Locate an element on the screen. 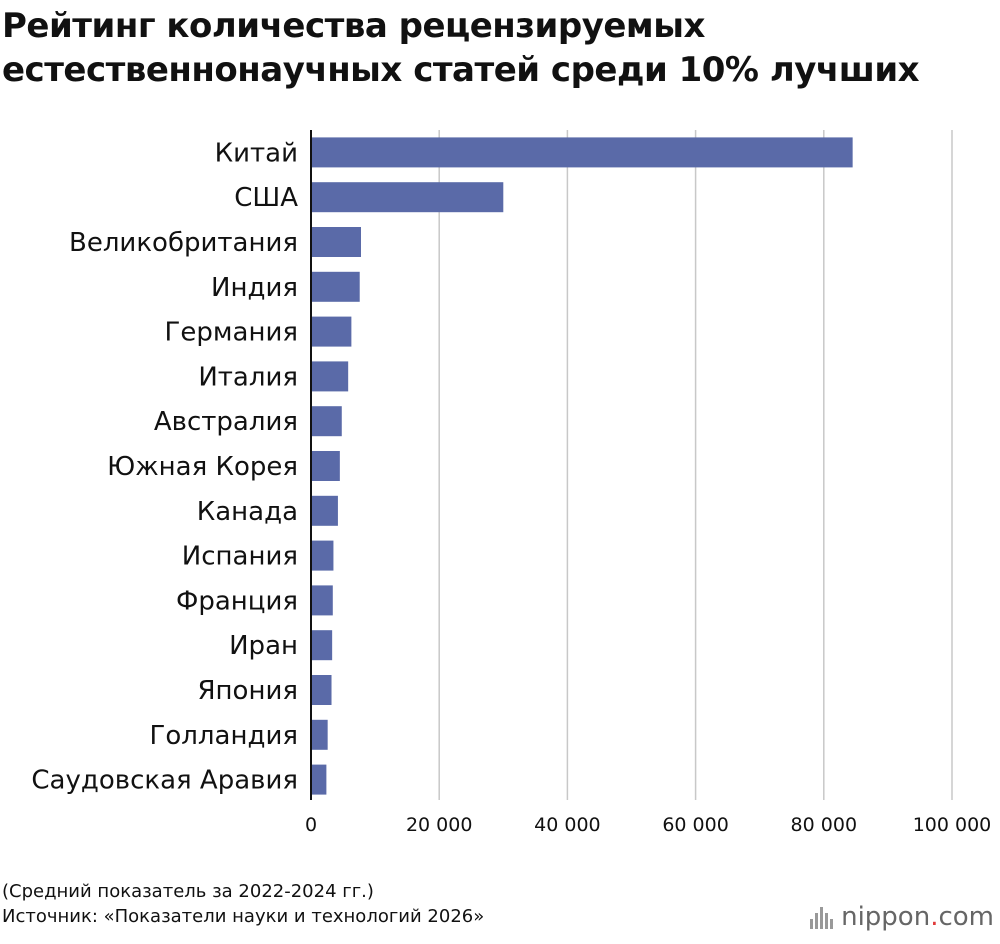 This screenshot has width=1000, height=944. x-tick-label: 0 is located at coordinates (311, 825).